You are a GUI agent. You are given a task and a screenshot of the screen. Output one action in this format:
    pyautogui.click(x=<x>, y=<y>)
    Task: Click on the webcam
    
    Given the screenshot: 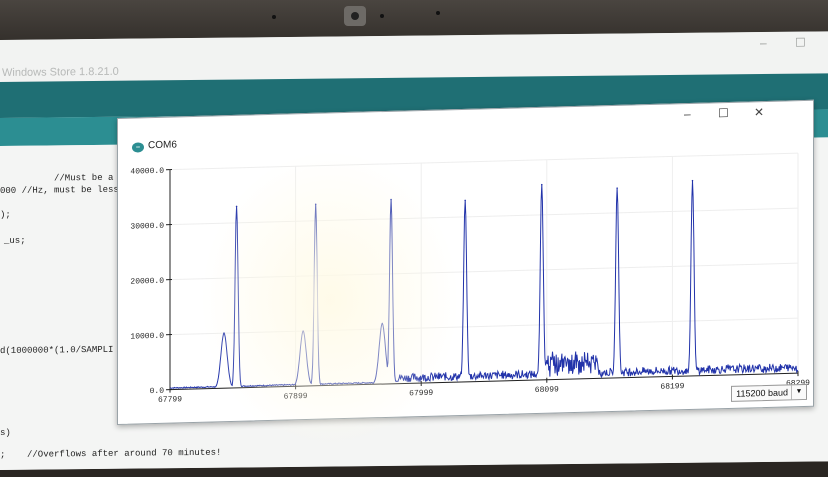 What is the action you would take?
    pyautogui.click(x=355, y=16)
    